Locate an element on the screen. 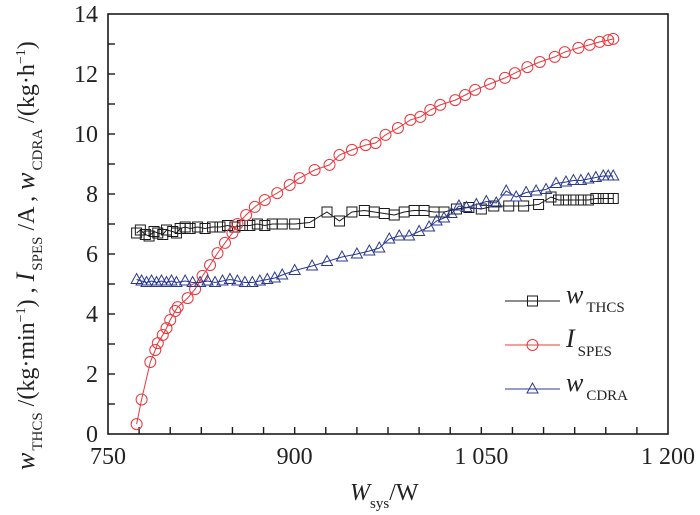 The width and height of the screenshot is (700, 515). y-tick-label: 10 is located at coordinates (86, 135).